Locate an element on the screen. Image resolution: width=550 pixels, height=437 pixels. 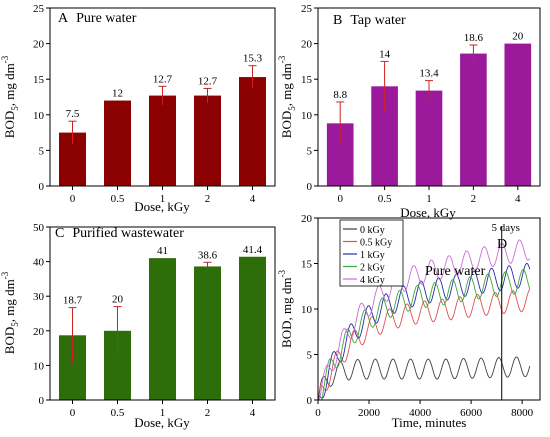
panel-title-text-B: Tap water is located at coordinates (378, 20).